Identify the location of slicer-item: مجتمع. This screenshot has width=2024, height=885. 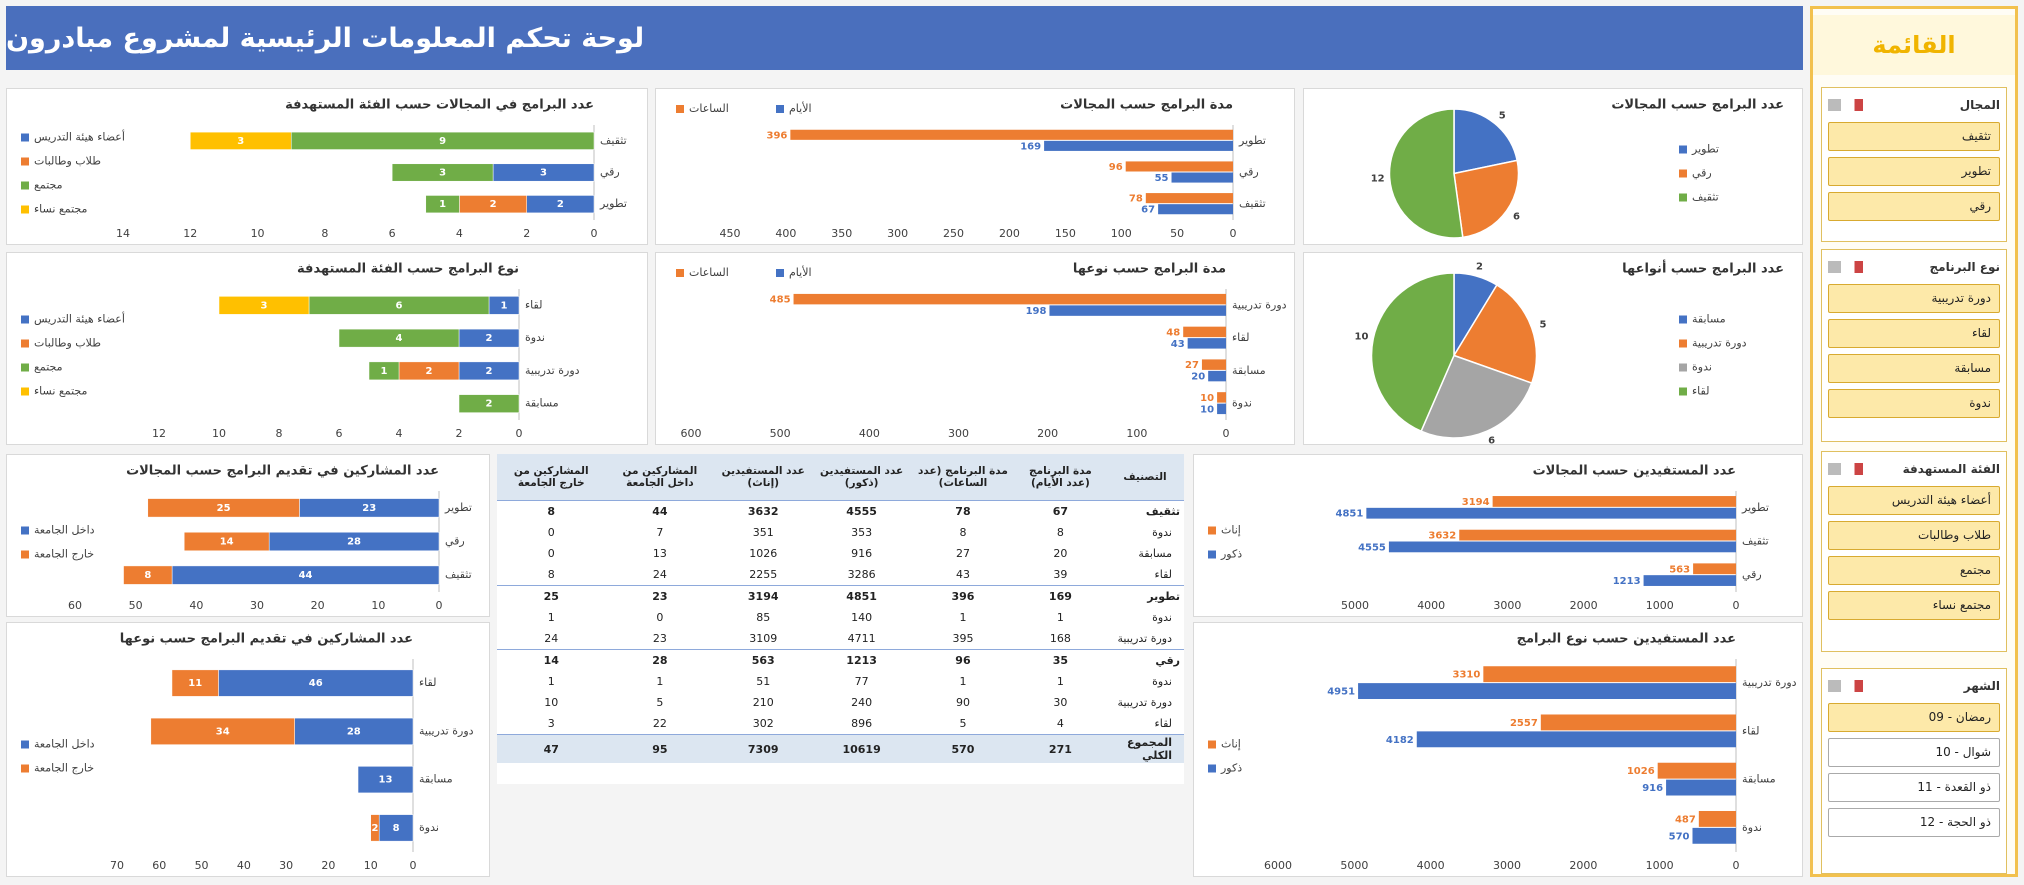
(1914, 570).